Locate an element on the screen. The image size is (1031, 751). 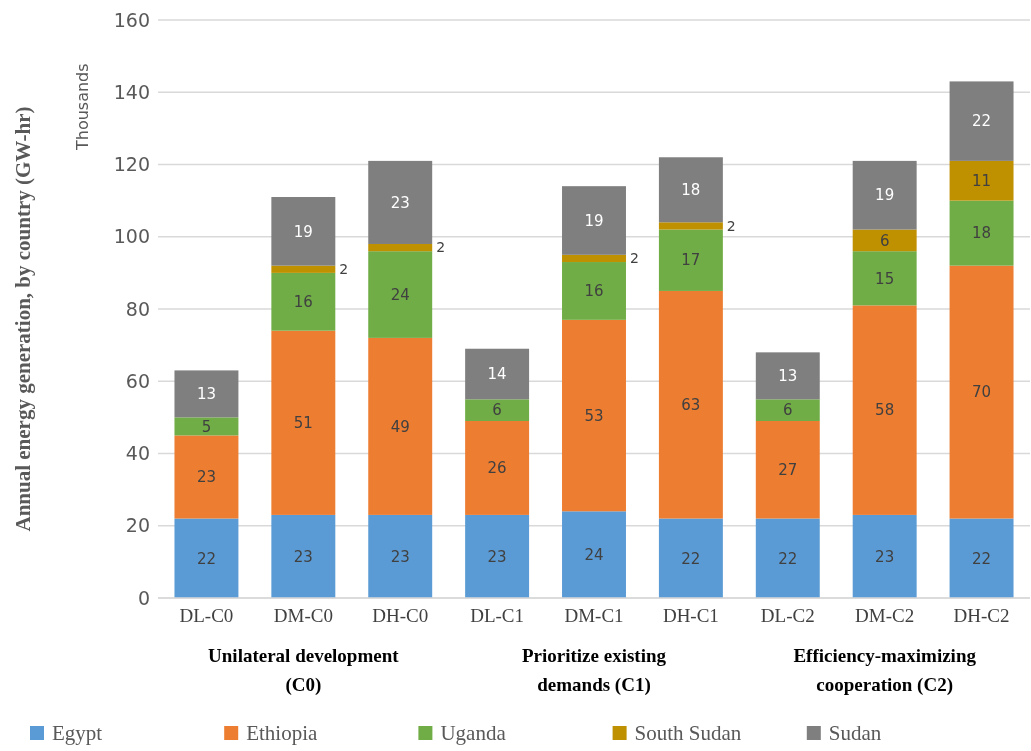
data-label: 5 is located at coordinates (206, 426).